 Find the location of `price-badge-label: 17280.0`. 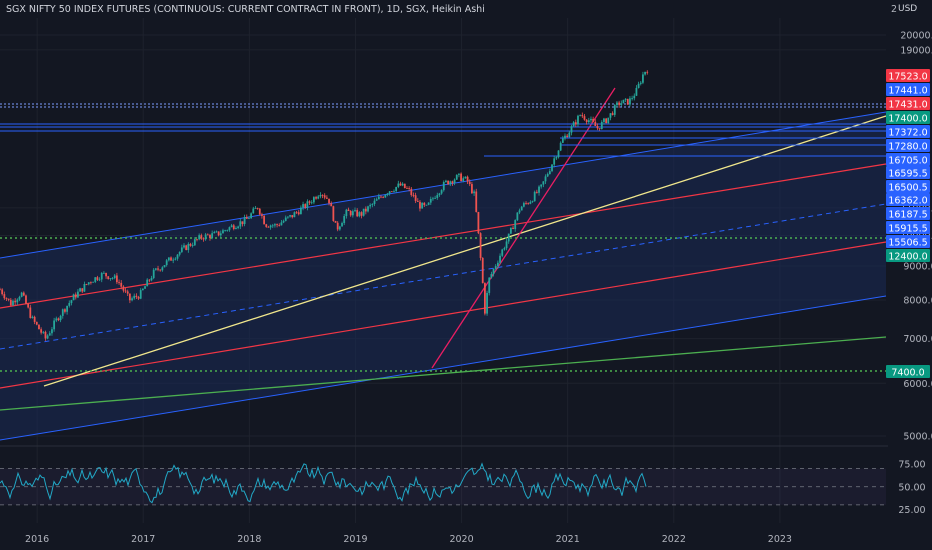

price-badge-label: 17280.0 is located at coordinates (907, 147).